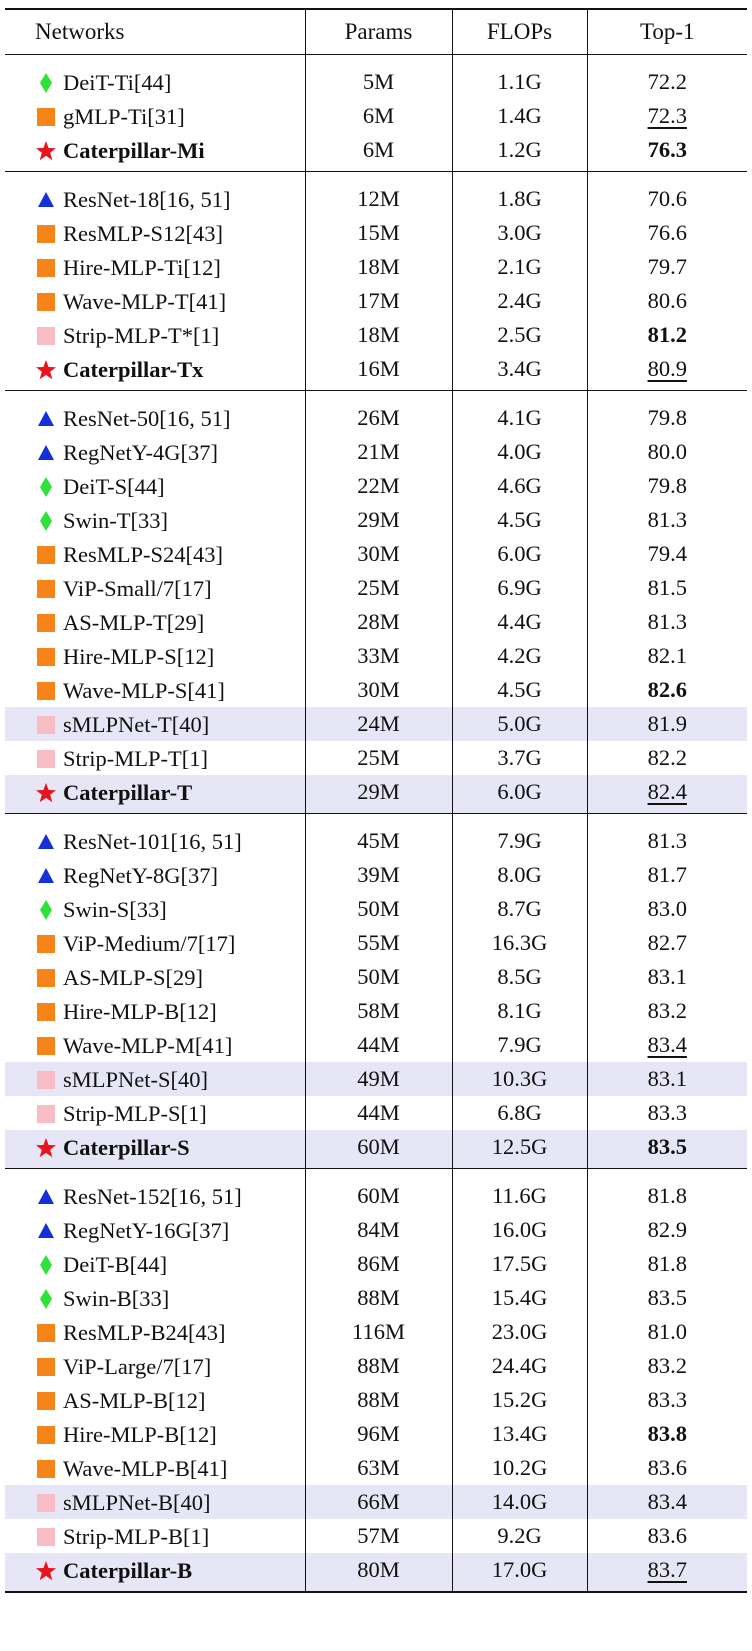  I want to click on params-cell-text: 12M, so click(378, 198).